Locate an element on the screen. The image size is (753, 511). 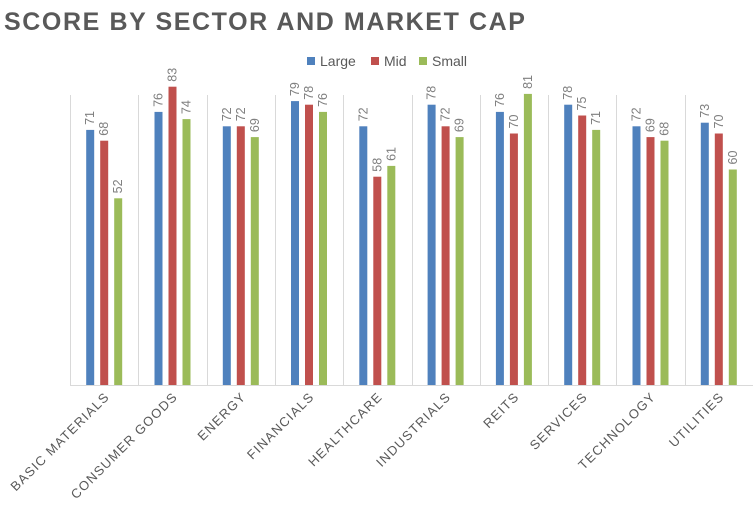
legend: Large Mid Small is located at coordinates (387, 61).